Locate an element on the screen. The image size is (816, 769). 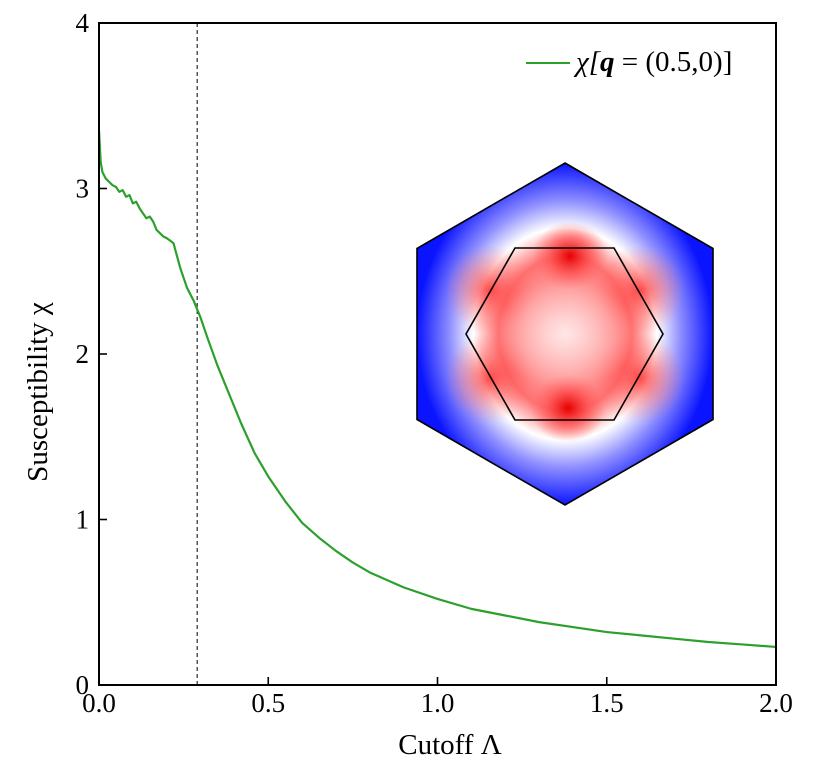
y-tick-label: 1 is located at coordinates (83, 520).